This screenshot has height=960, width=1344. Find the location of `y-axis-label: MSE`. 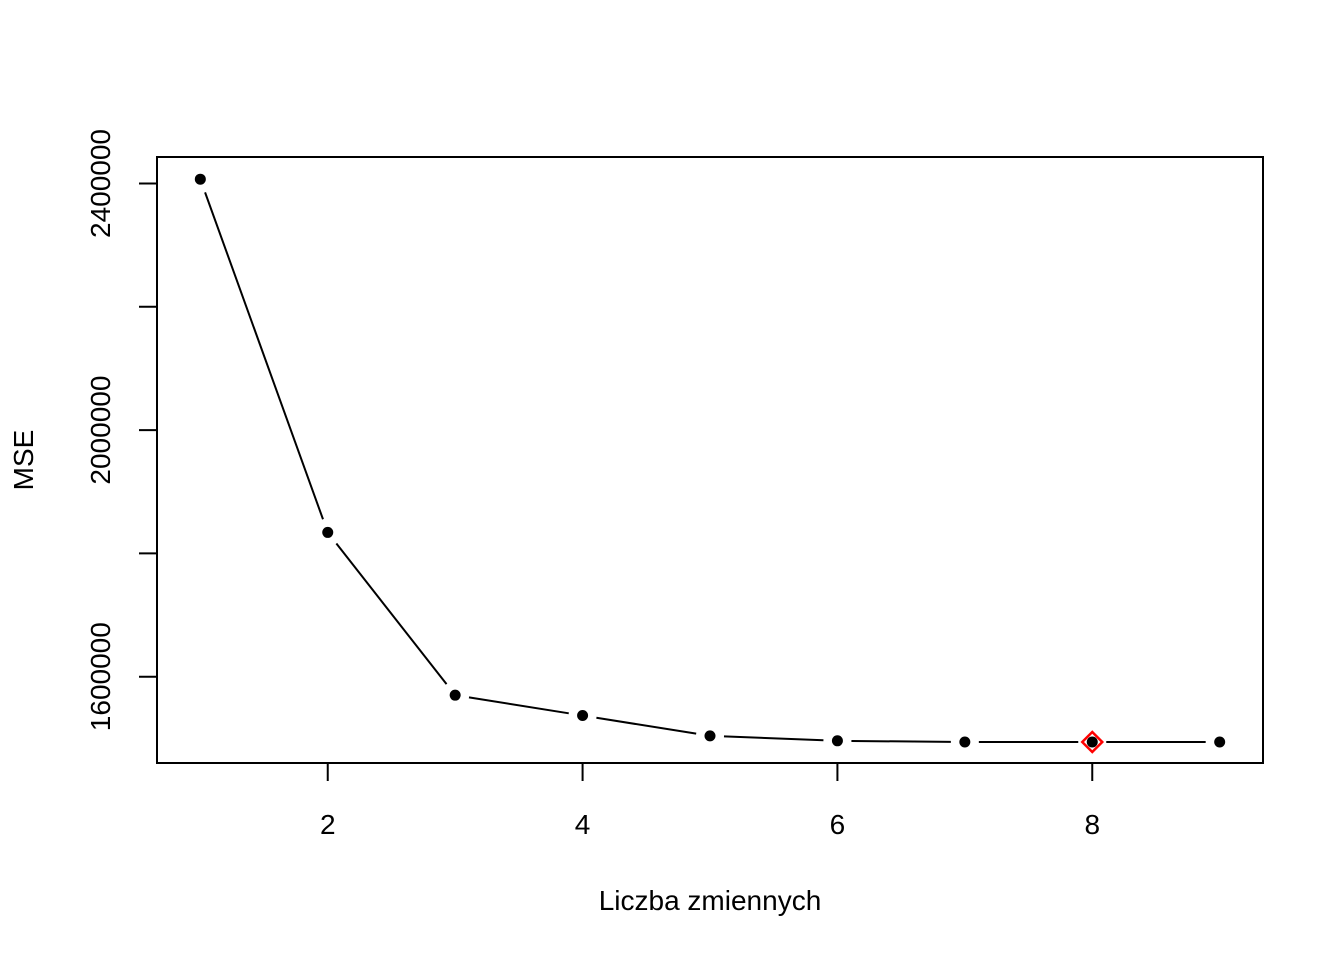

y-axis-label: MSE is located at coordinates (23, 460).